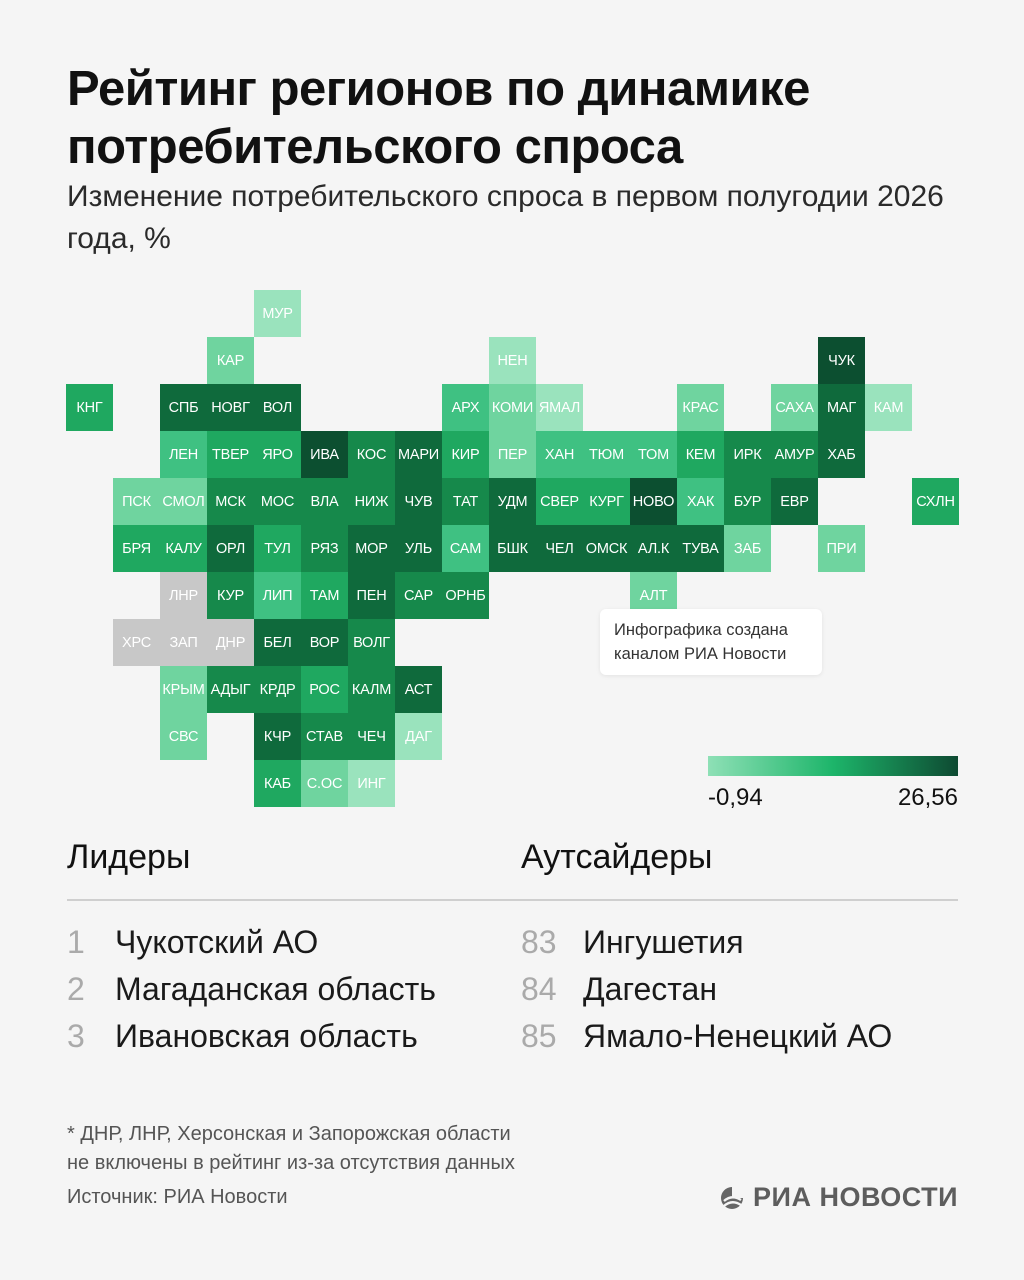  I want to click on region-tile: СВС, so click(183, 736).